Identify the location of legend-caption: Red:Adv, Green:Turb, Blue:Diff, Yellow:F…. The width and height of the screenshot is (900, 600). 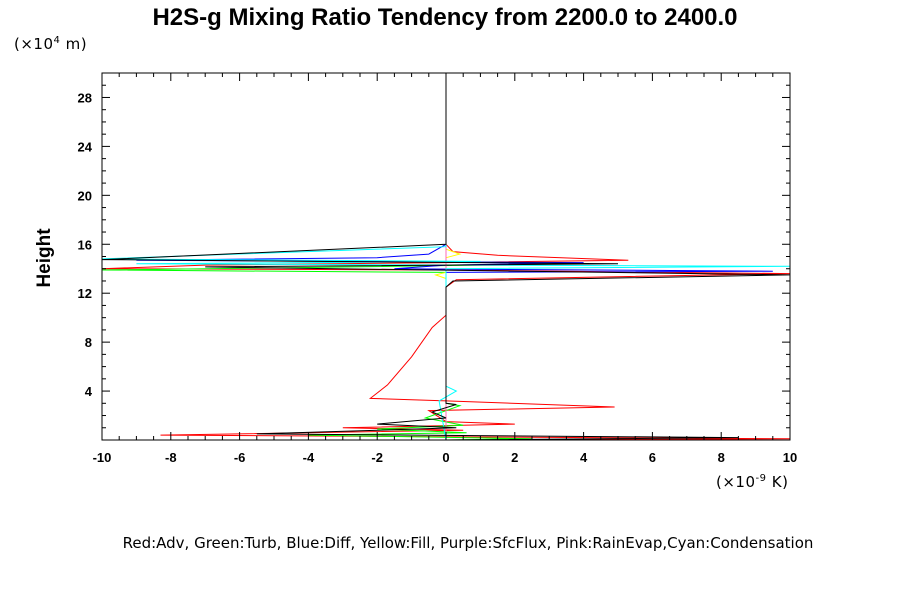
(468, 543).